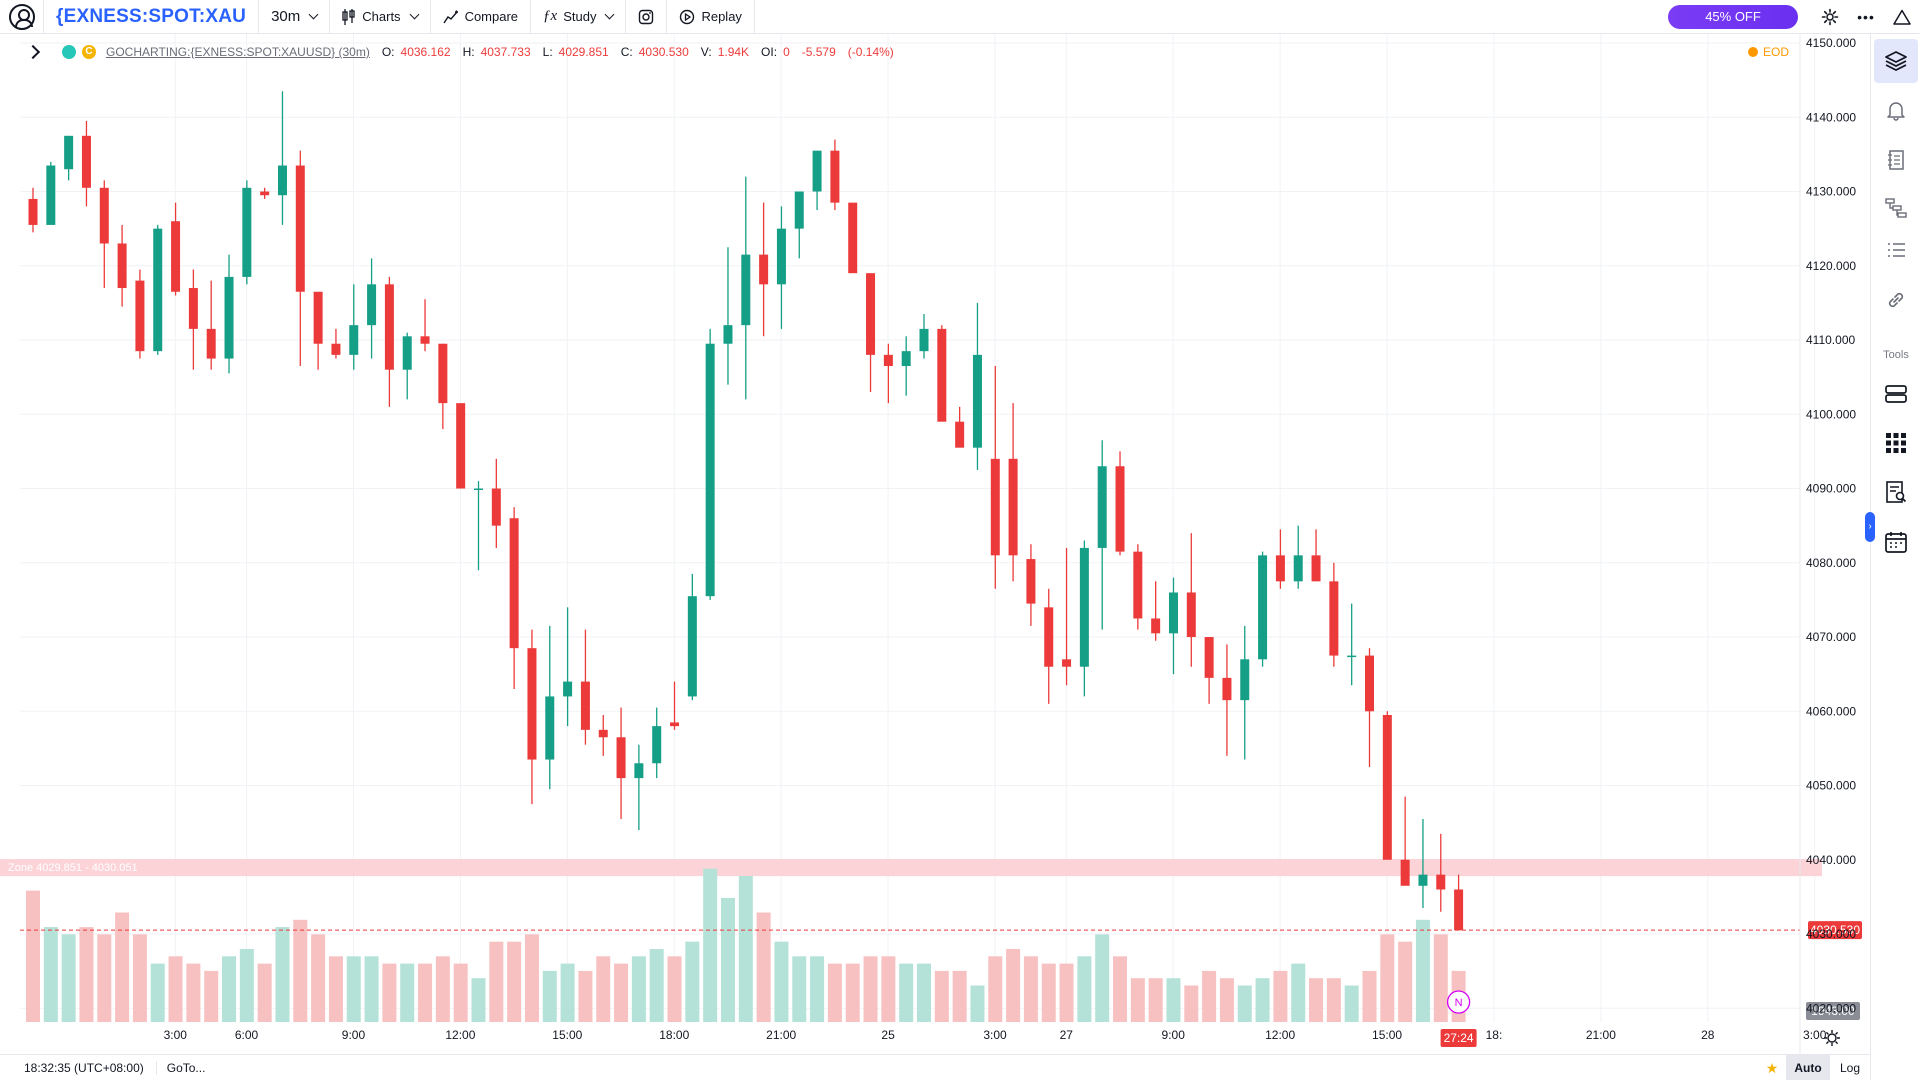 The image size is (1920, 1080). I want to click on apps-button, so click(1896, 443).